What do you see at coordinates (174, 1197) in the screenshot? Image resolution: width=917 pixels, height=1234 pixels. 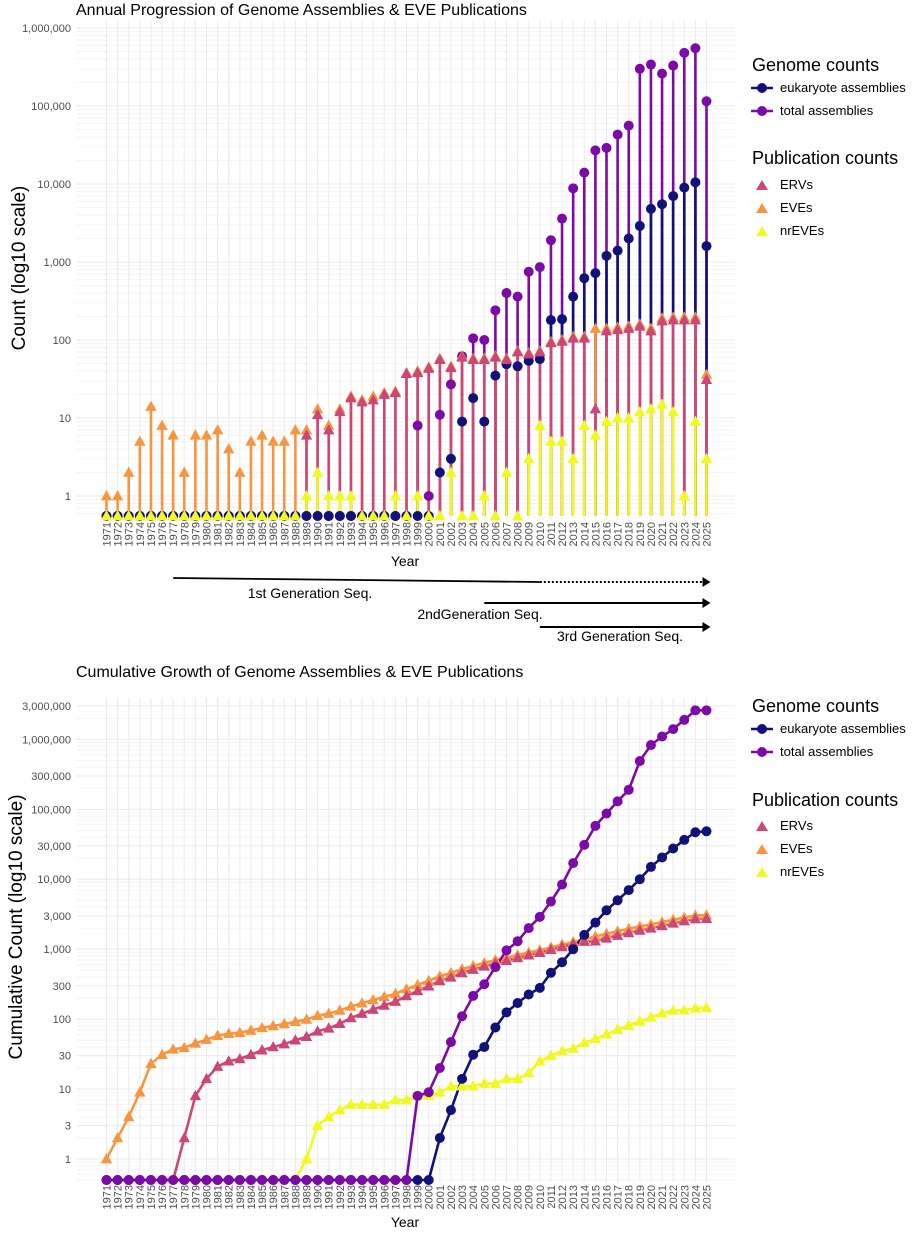 I see `cumulative-x-tick-label: 1977` at bounding box center [174, 1197].